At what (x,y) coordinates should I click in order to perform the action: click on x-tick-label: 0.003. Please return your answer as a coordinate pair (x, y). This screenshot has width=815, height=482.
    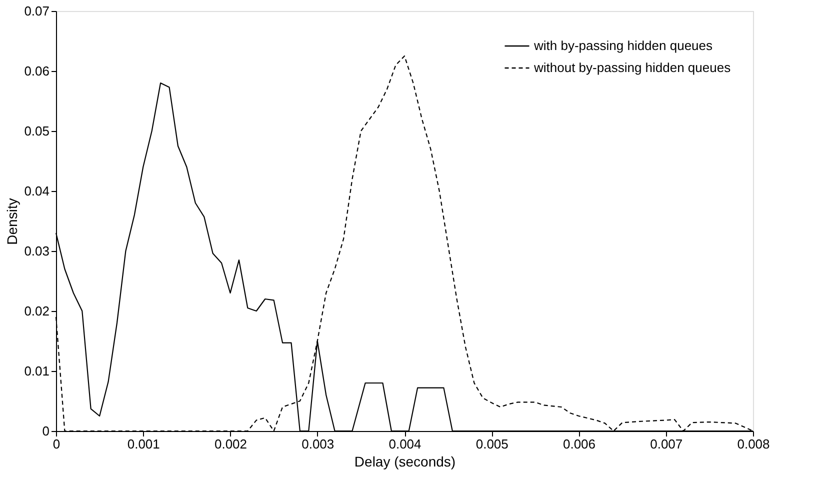
    Looking at the image, I should click on (318, 444).